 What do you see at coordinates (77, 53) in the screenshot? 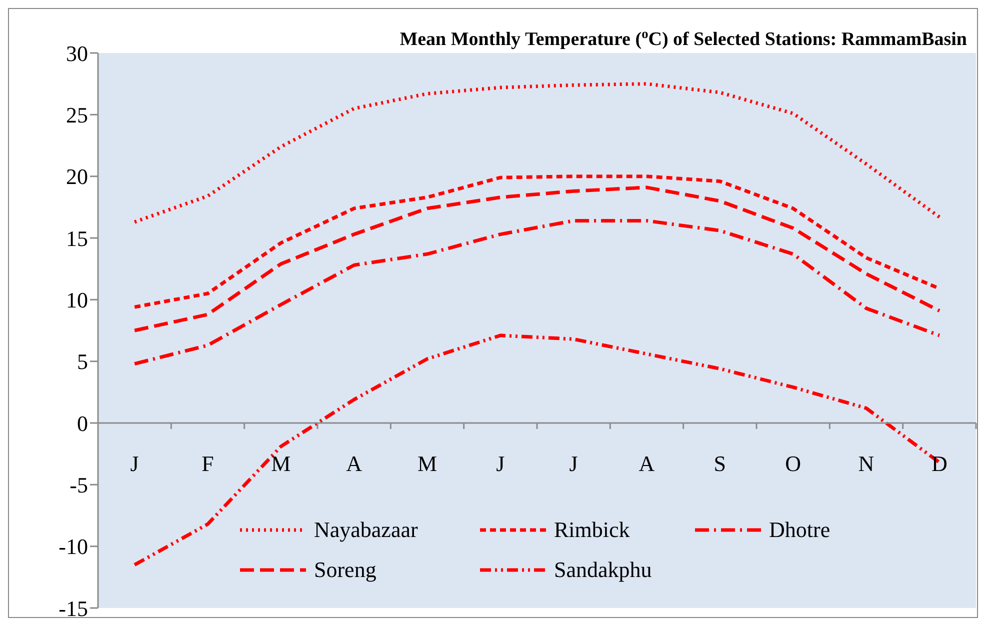
I see `y-tick-label: 30` at bounding box center [77, 53].